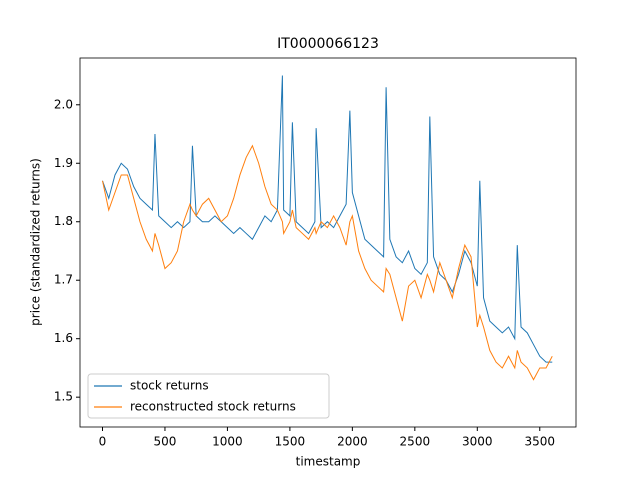  What do you see at coordinates (63, 221) in the screenshot?
I see `y-tick-label: 1.8` at bounding box center [63, 221].